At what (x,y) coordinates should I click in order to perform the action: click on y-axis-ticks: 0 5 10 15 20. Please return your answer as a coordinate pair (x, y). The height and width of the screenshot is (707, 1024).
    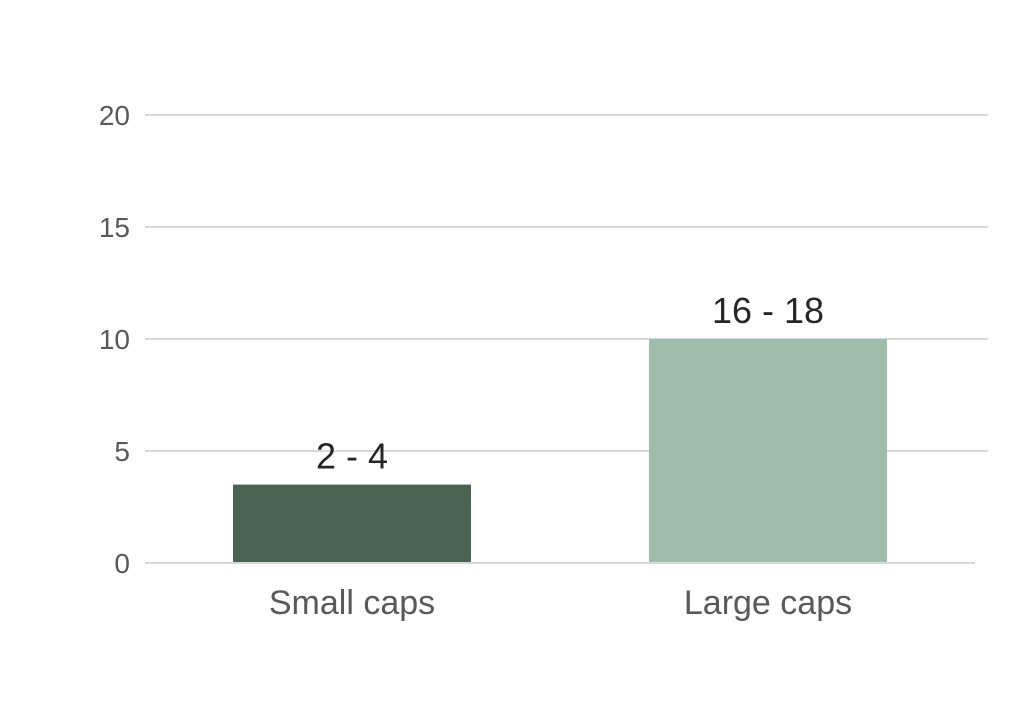
    Looking at the image, I should click on (114, 339).